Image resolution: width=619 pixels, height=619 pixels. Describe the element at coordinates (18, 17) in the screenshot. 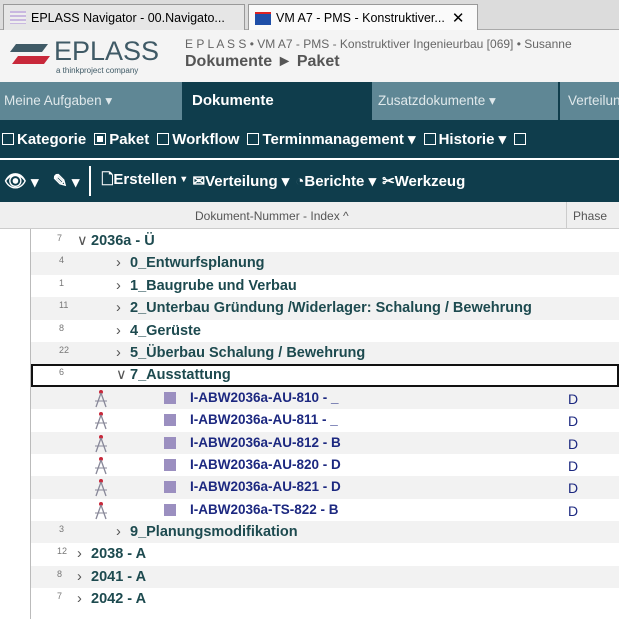

I see `page-icon` at that location.